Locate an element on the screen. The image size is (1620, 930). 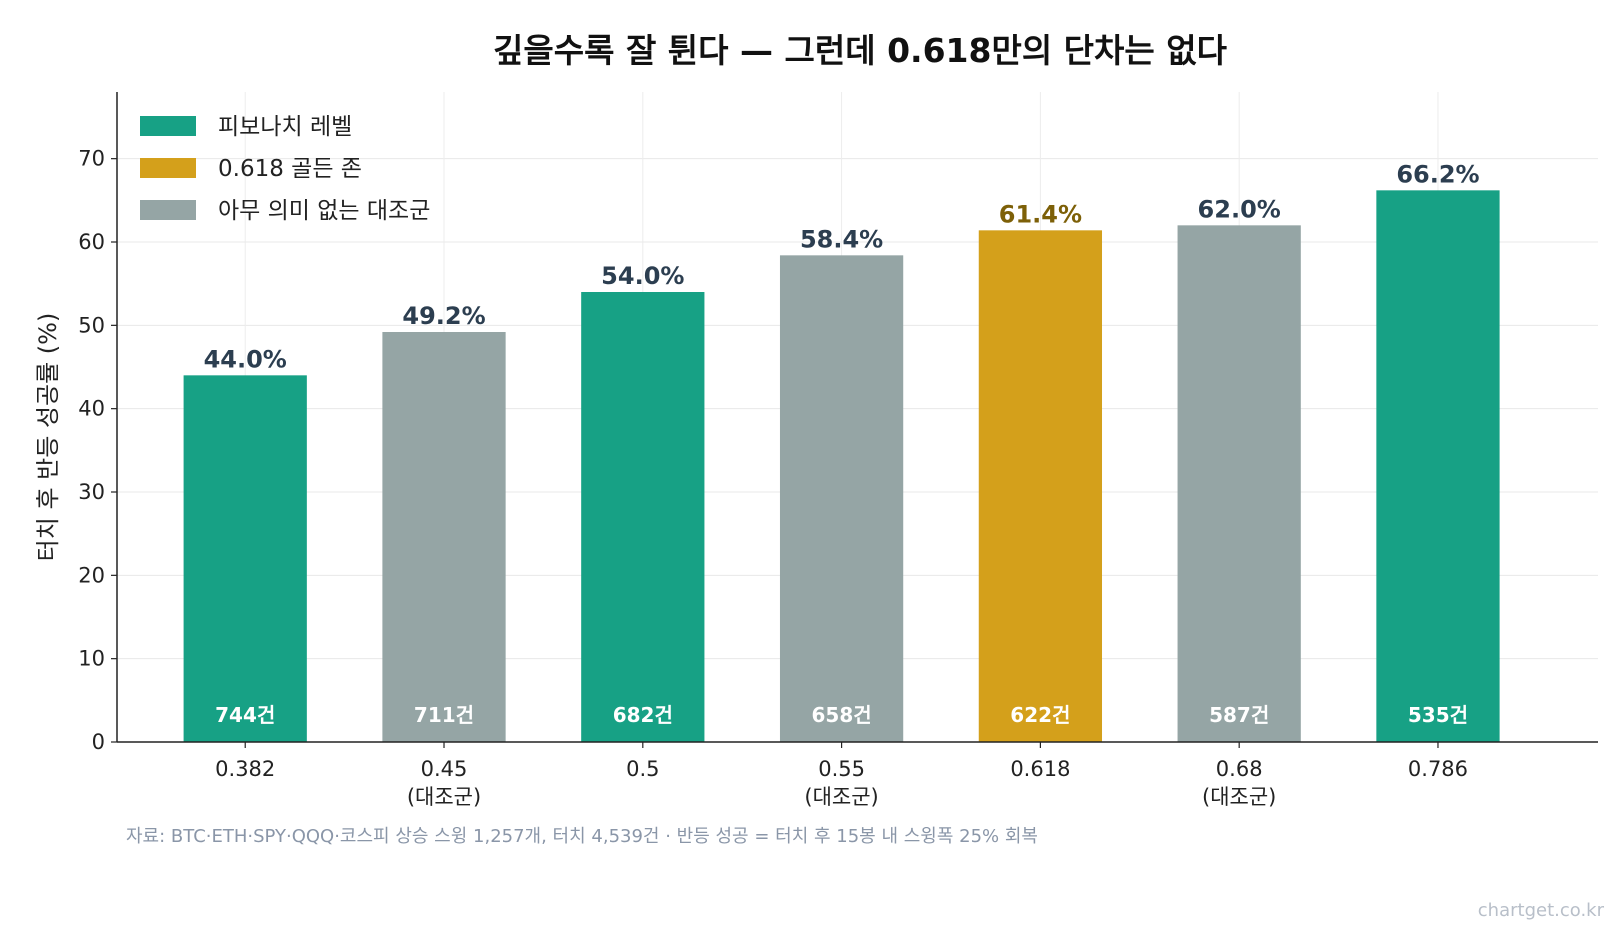
bar-count-label: 535건 is located at coordinates (1438, 715).